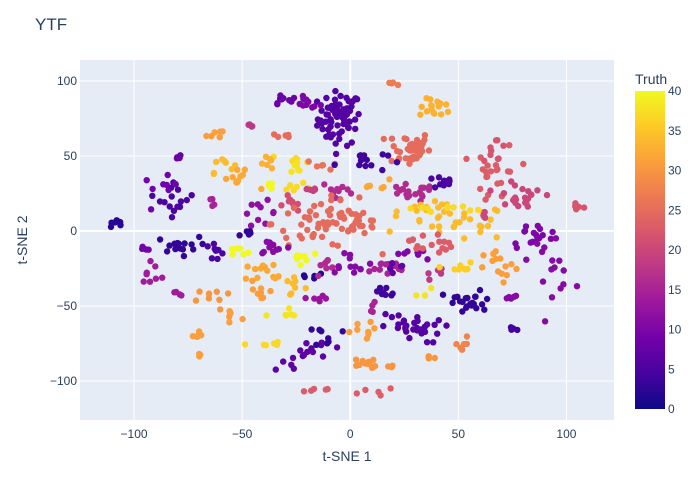  Describe the element at coordinates (675, 250) in the screenshot. I see `colorbar-tick-label: 20` at that location.